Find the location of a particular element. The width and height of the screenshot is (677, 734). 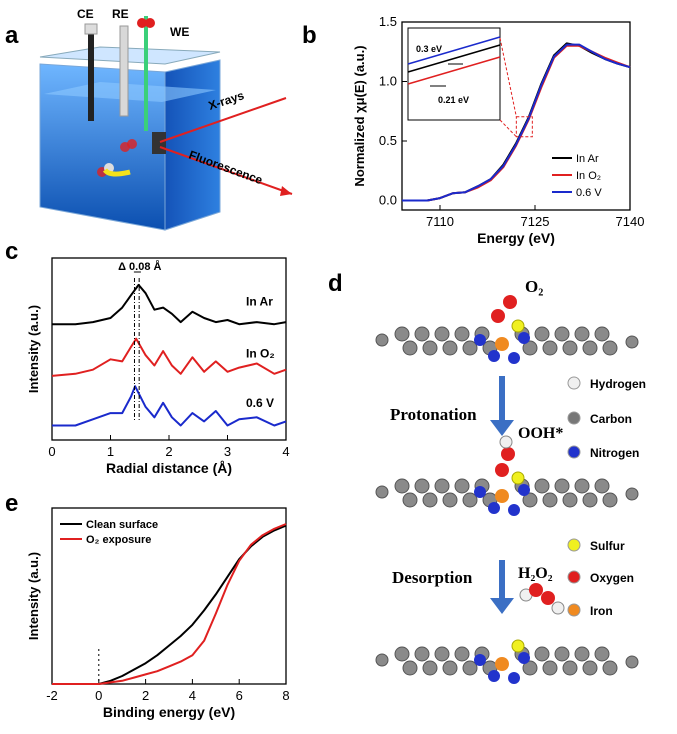

panel-label-b: b is located at coordinates (309, 35).